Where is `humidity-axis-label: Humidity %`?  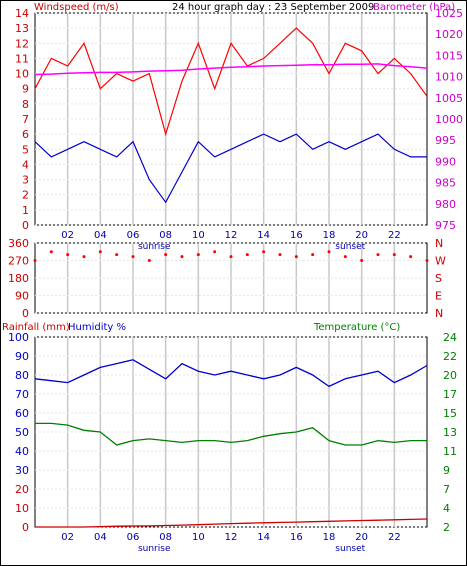
humidity-axis-label: Humidity % is located at coordinates (97, 327).